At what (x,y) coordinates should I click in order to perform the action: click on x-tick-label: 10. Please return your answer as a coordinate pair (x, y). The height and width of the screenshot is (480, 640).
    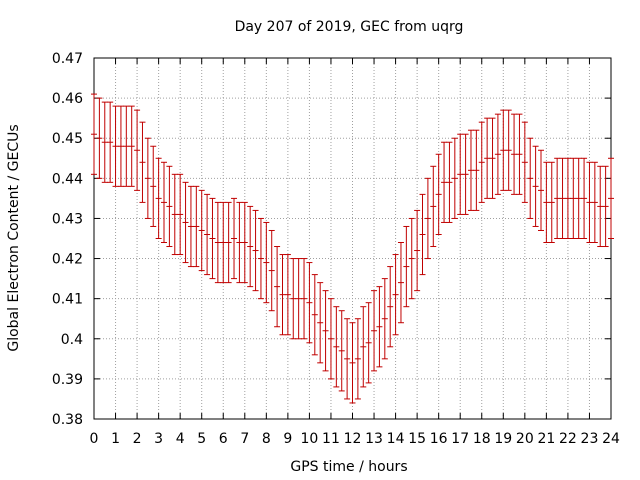
    Looking at the image, I should click on (310, 439).